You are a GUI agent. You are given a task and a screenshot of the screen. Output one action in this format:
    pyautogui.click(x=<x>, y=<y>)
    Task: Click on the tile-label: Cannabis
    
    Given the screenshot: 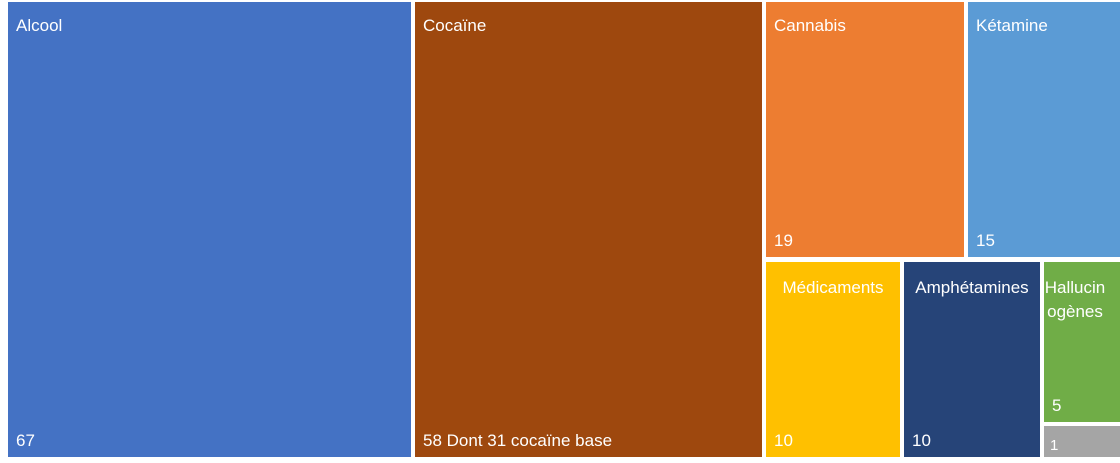 What is the action you would take?
    pyautogui.click(x=810, y=25)
    